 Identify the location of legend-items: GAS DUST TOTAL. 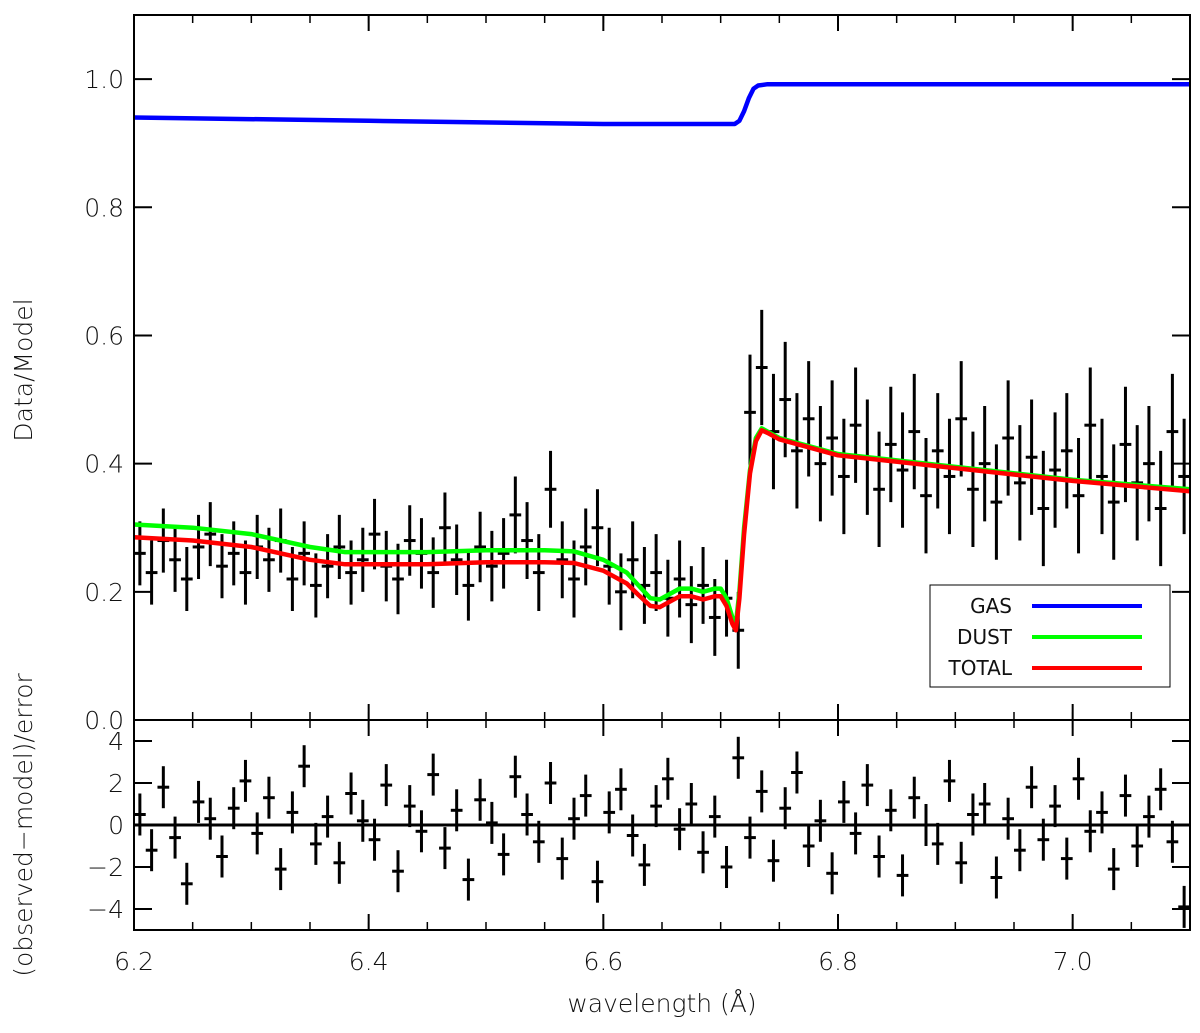
(1045, 637).